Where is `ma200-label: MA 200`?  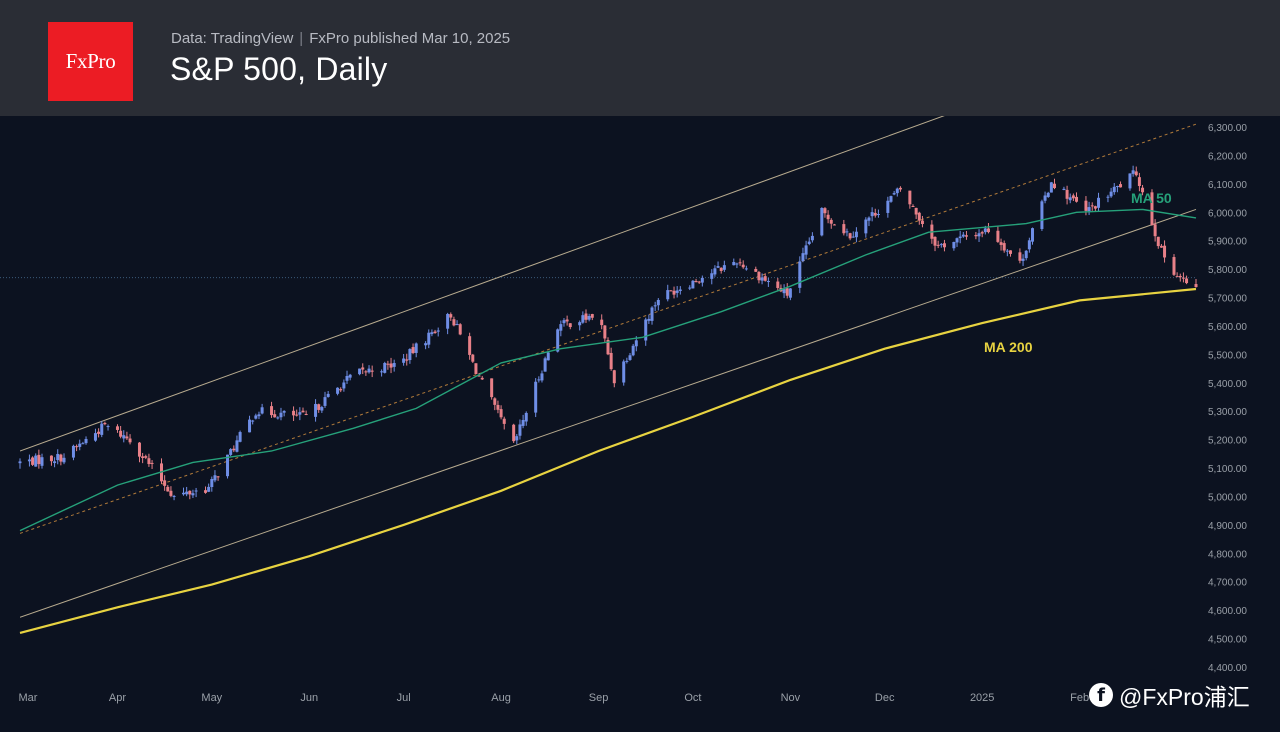
ma200-label: MA 200 is located at coordinates (1008, 347).